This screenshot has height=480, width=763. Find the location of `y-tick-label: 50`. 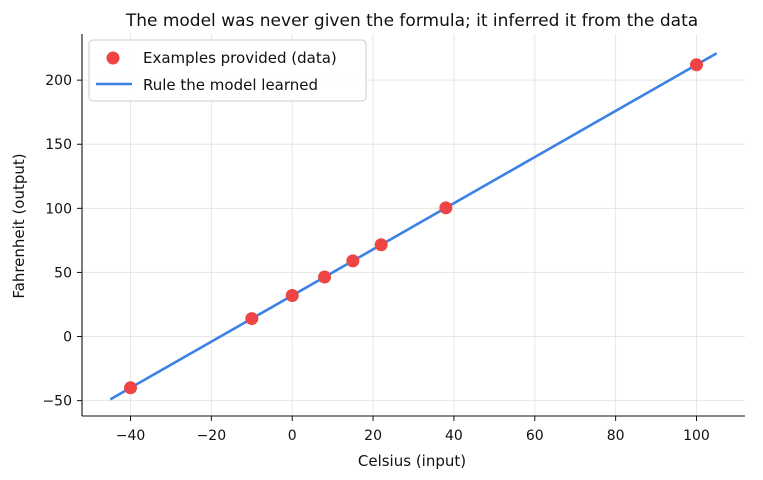

y-tick-label: 50 is located at coordinates (63, 273).